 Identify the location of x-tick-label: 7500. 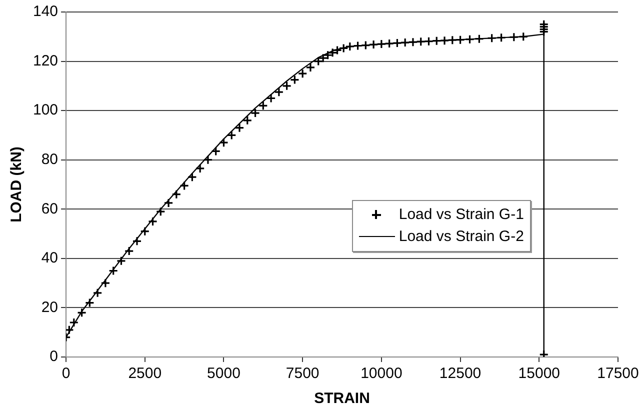
(303, 373).